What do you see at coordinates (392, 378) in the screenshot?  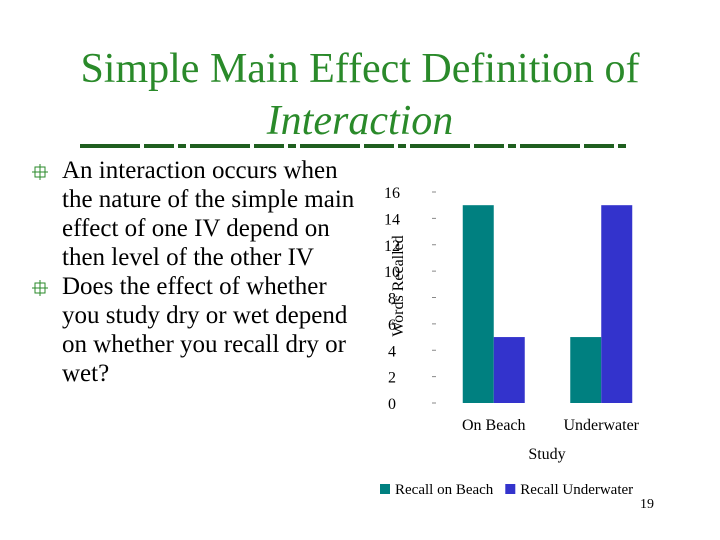 I see `y-tick-label: 2` at bounding box center [392, 378].